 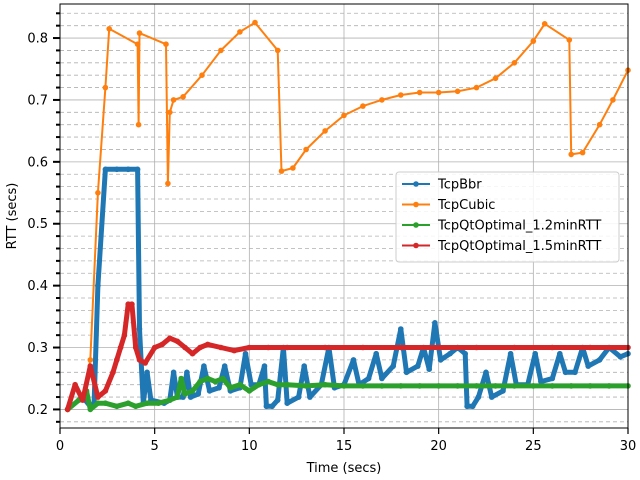 I want to click on y-tick-label: 0.6, so click(x=37, y=162).